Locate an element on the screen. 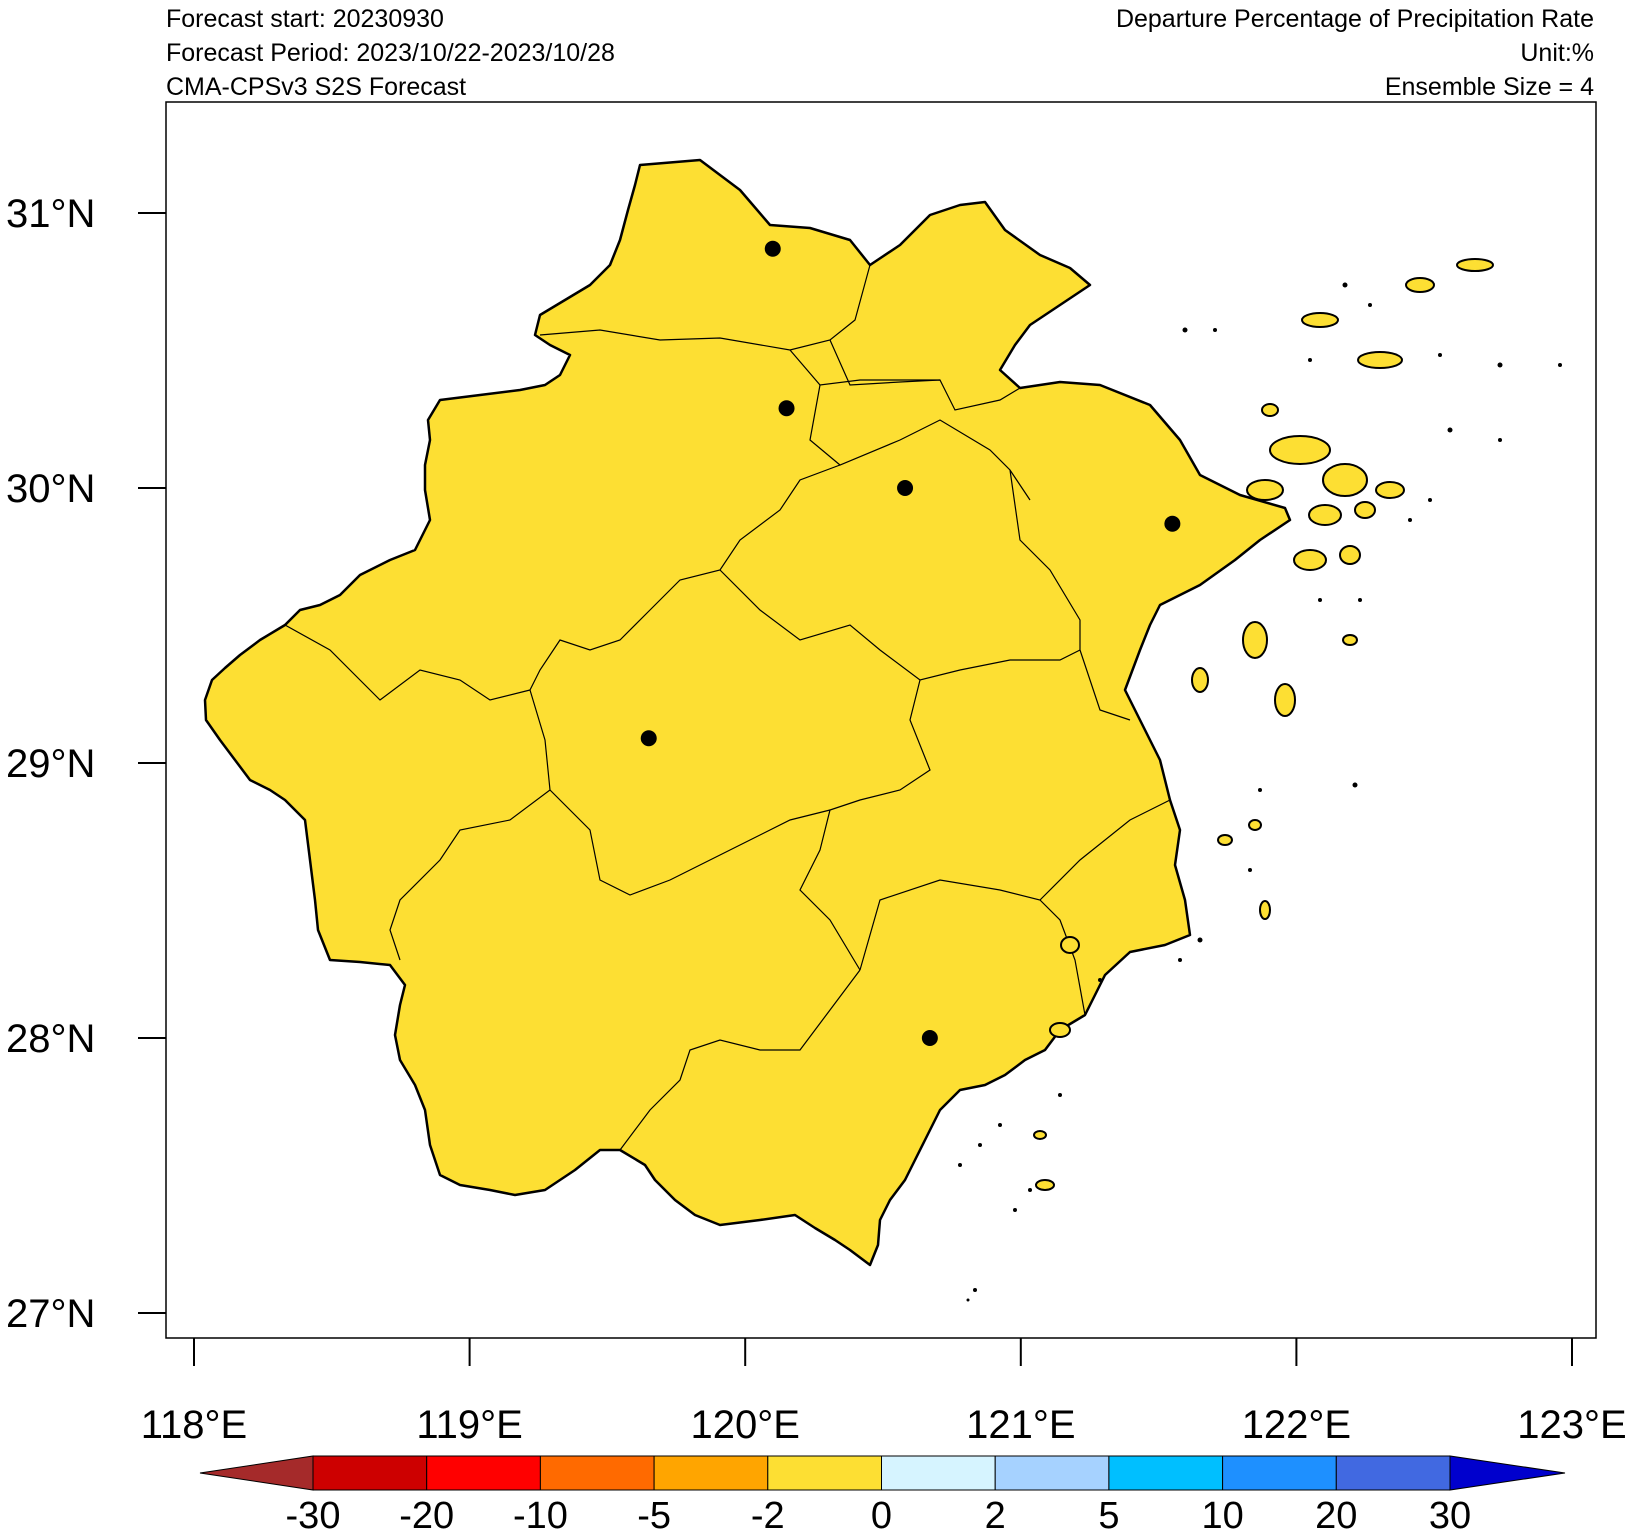 The width and height of the screenshot is (1632, 1535). colorbar-right-arrow is located at coordinates (1507, 1473).